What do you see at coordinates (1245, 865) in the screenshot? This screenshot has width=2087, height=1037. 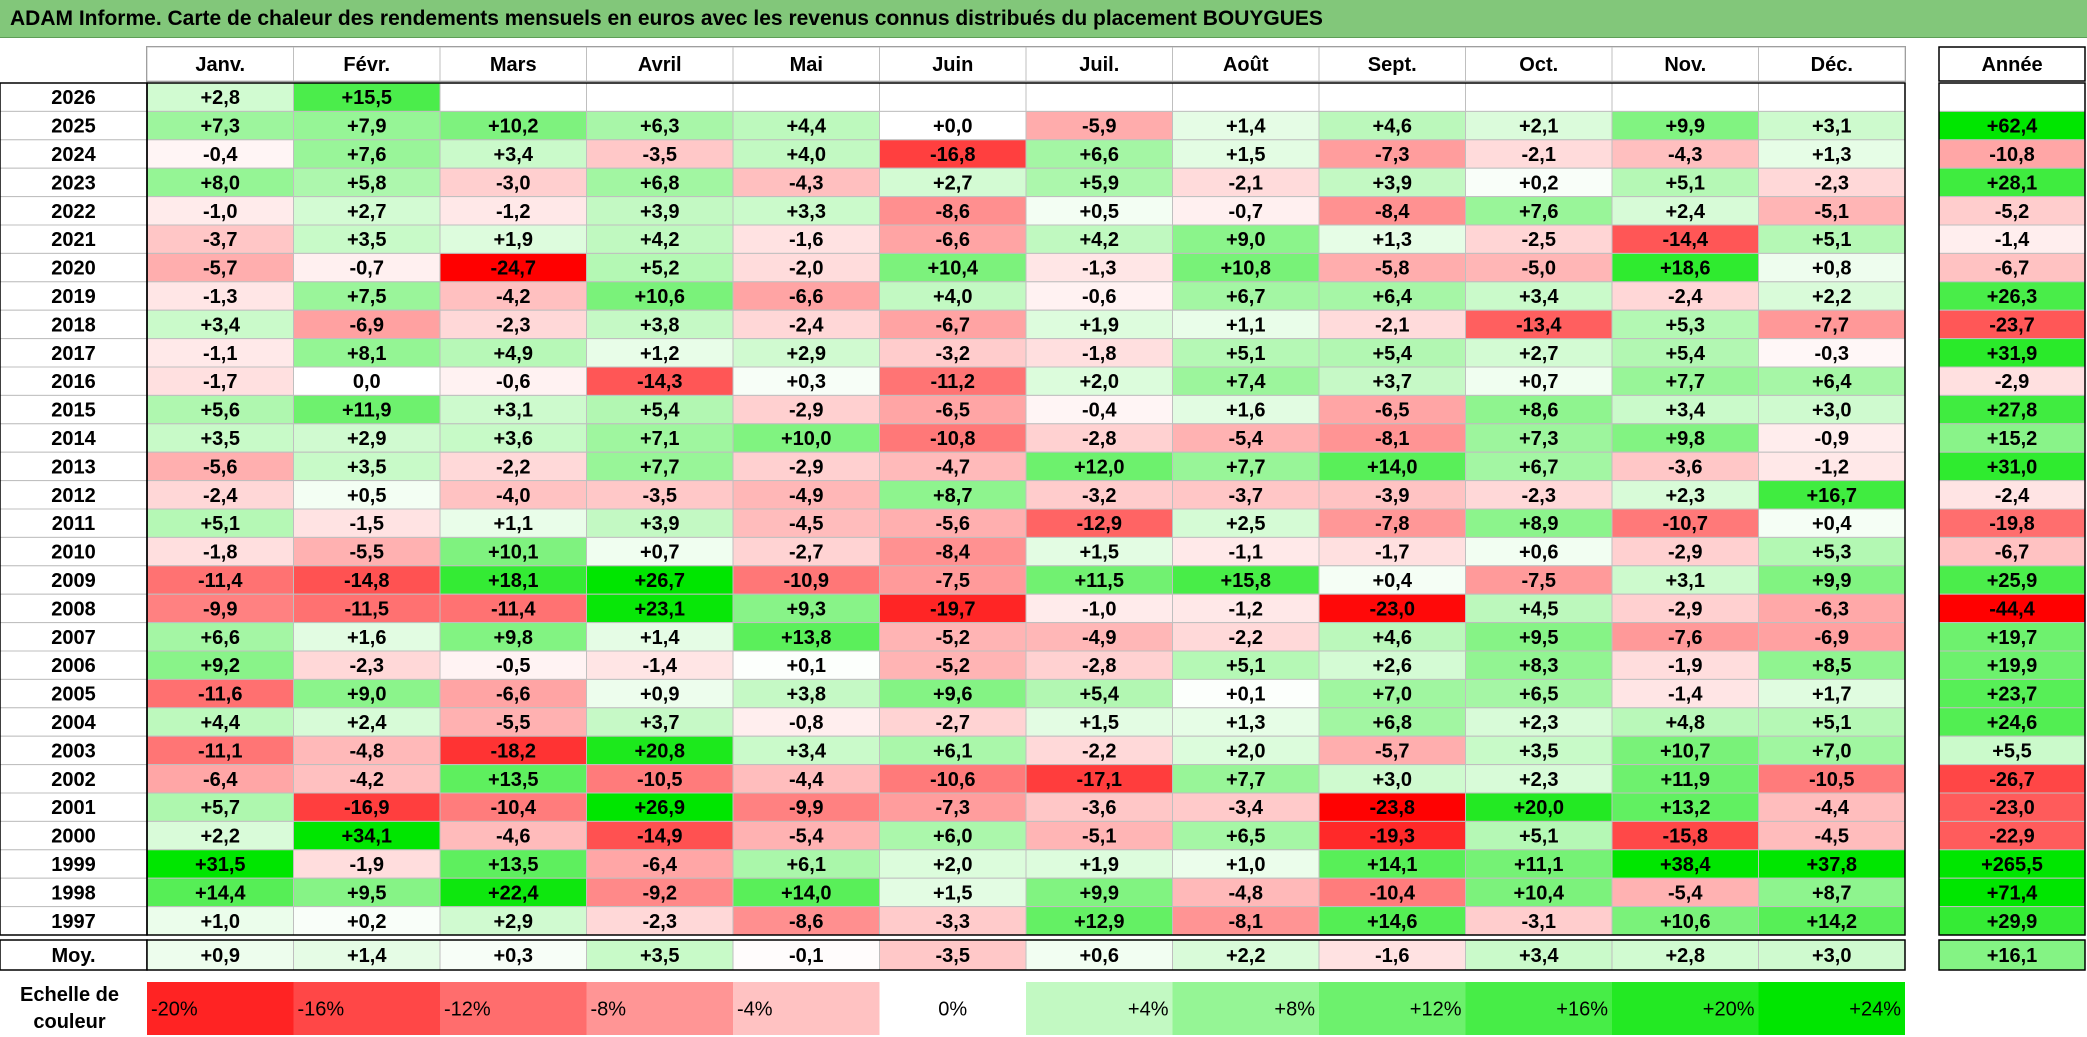 I see `month-value-label: +1,0` at bounding box center [1245, 865].